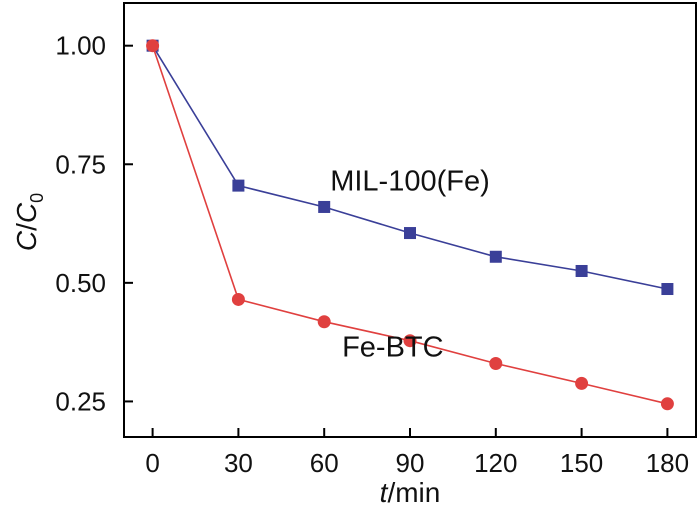 The image size is (700, 511). Describe the element at coordinates (581, 463) in the screenshot. I see `x-tick-label: 150` at that location.